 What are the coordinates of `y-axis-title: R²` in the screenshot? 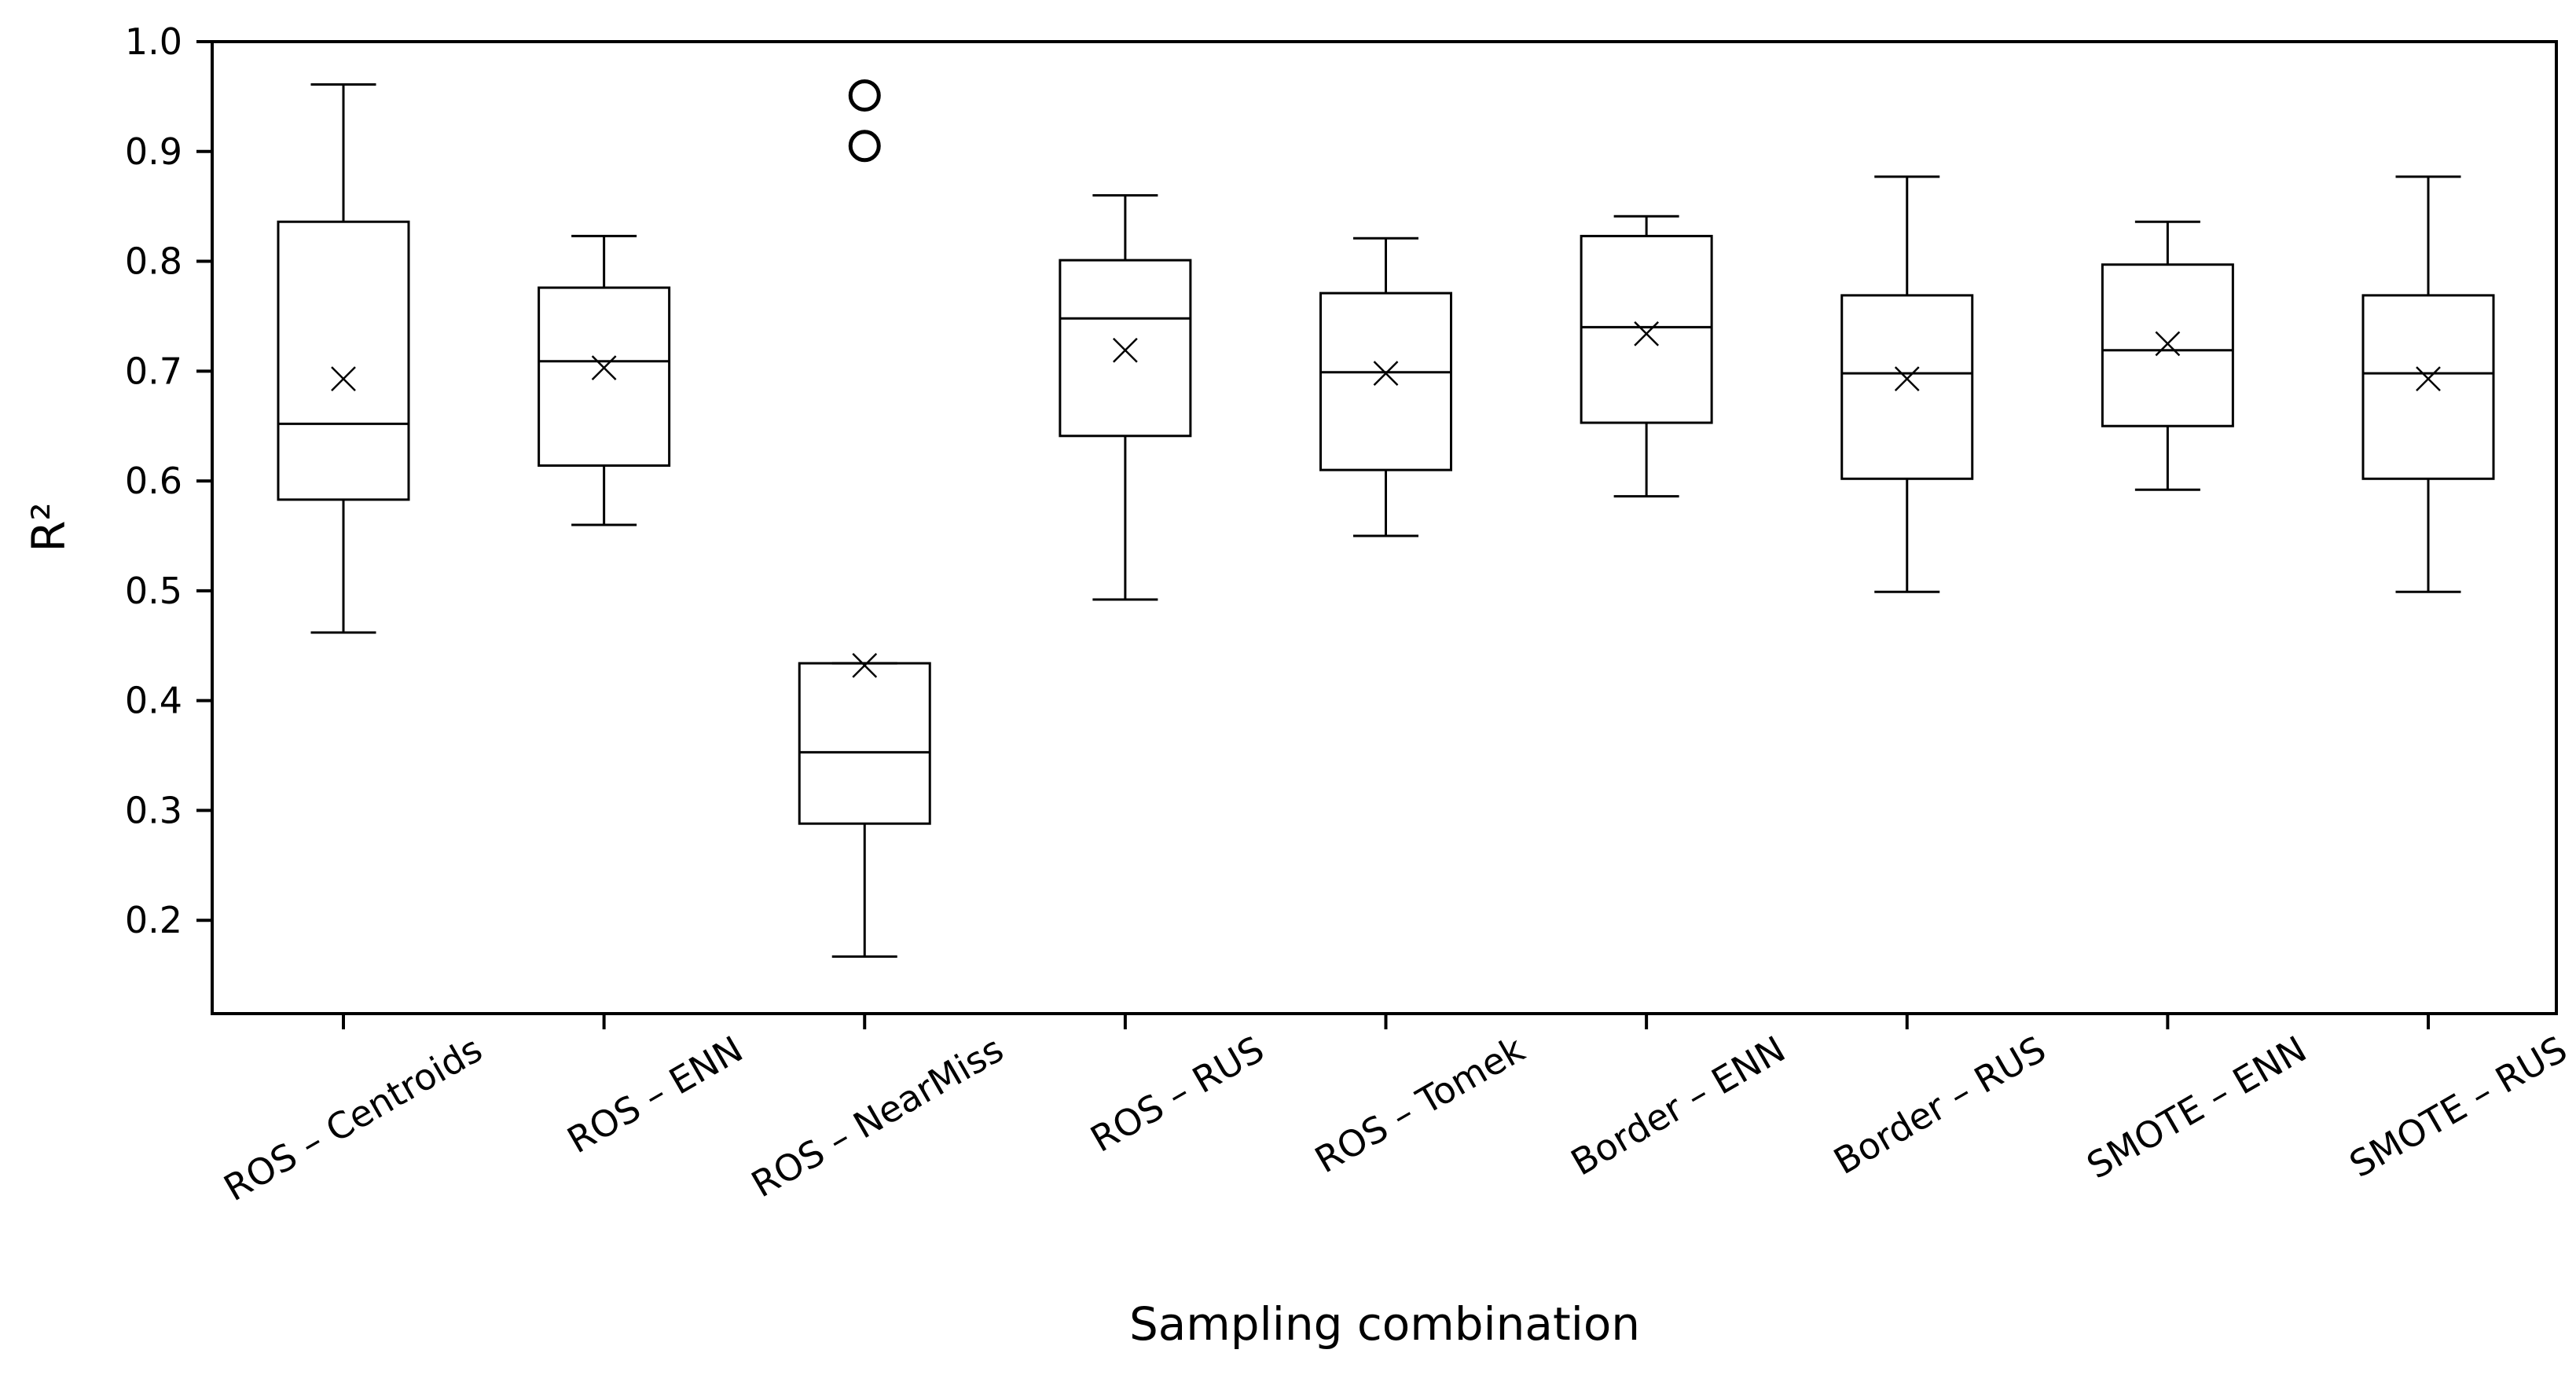 It's located at (48, 527).